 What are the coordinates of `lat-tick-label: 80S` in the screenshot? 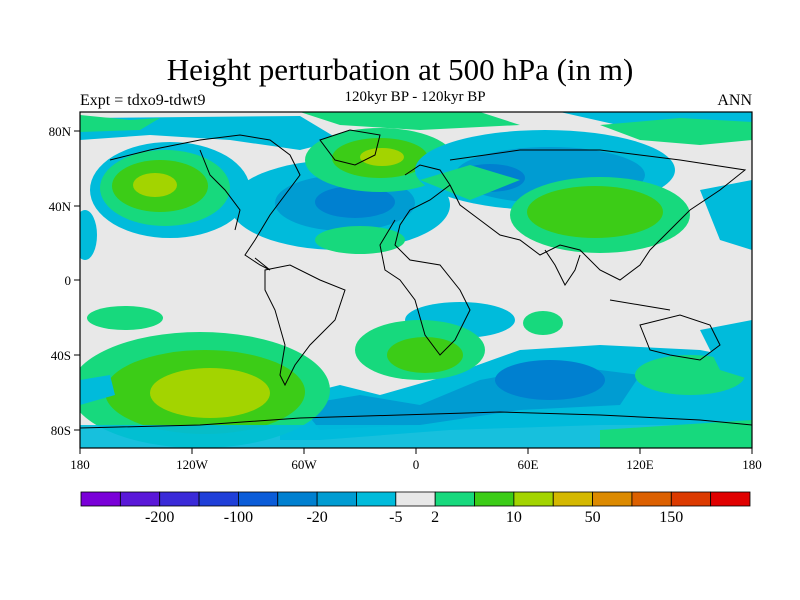 It's located at (61, 430).